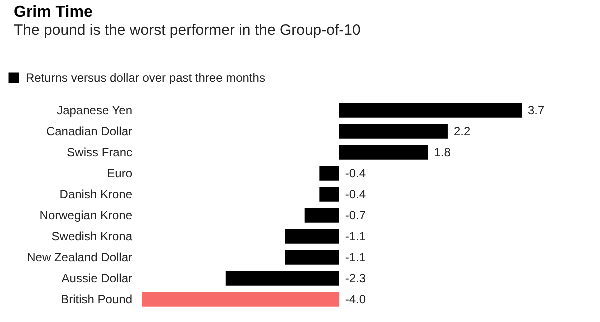 The height and width of the screenshot is (322, 600). I want to click on y-tick-label: Japanese Yen, so click(94, 111).